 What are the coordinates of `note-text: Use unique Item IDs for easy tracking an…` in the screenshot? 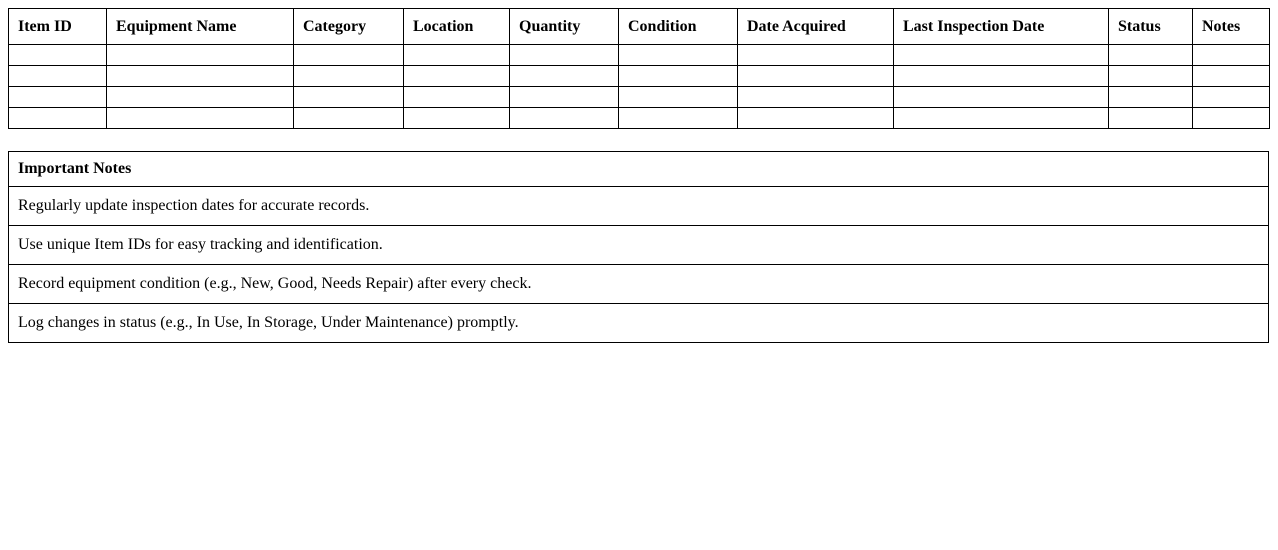 It's located at (638, 245).